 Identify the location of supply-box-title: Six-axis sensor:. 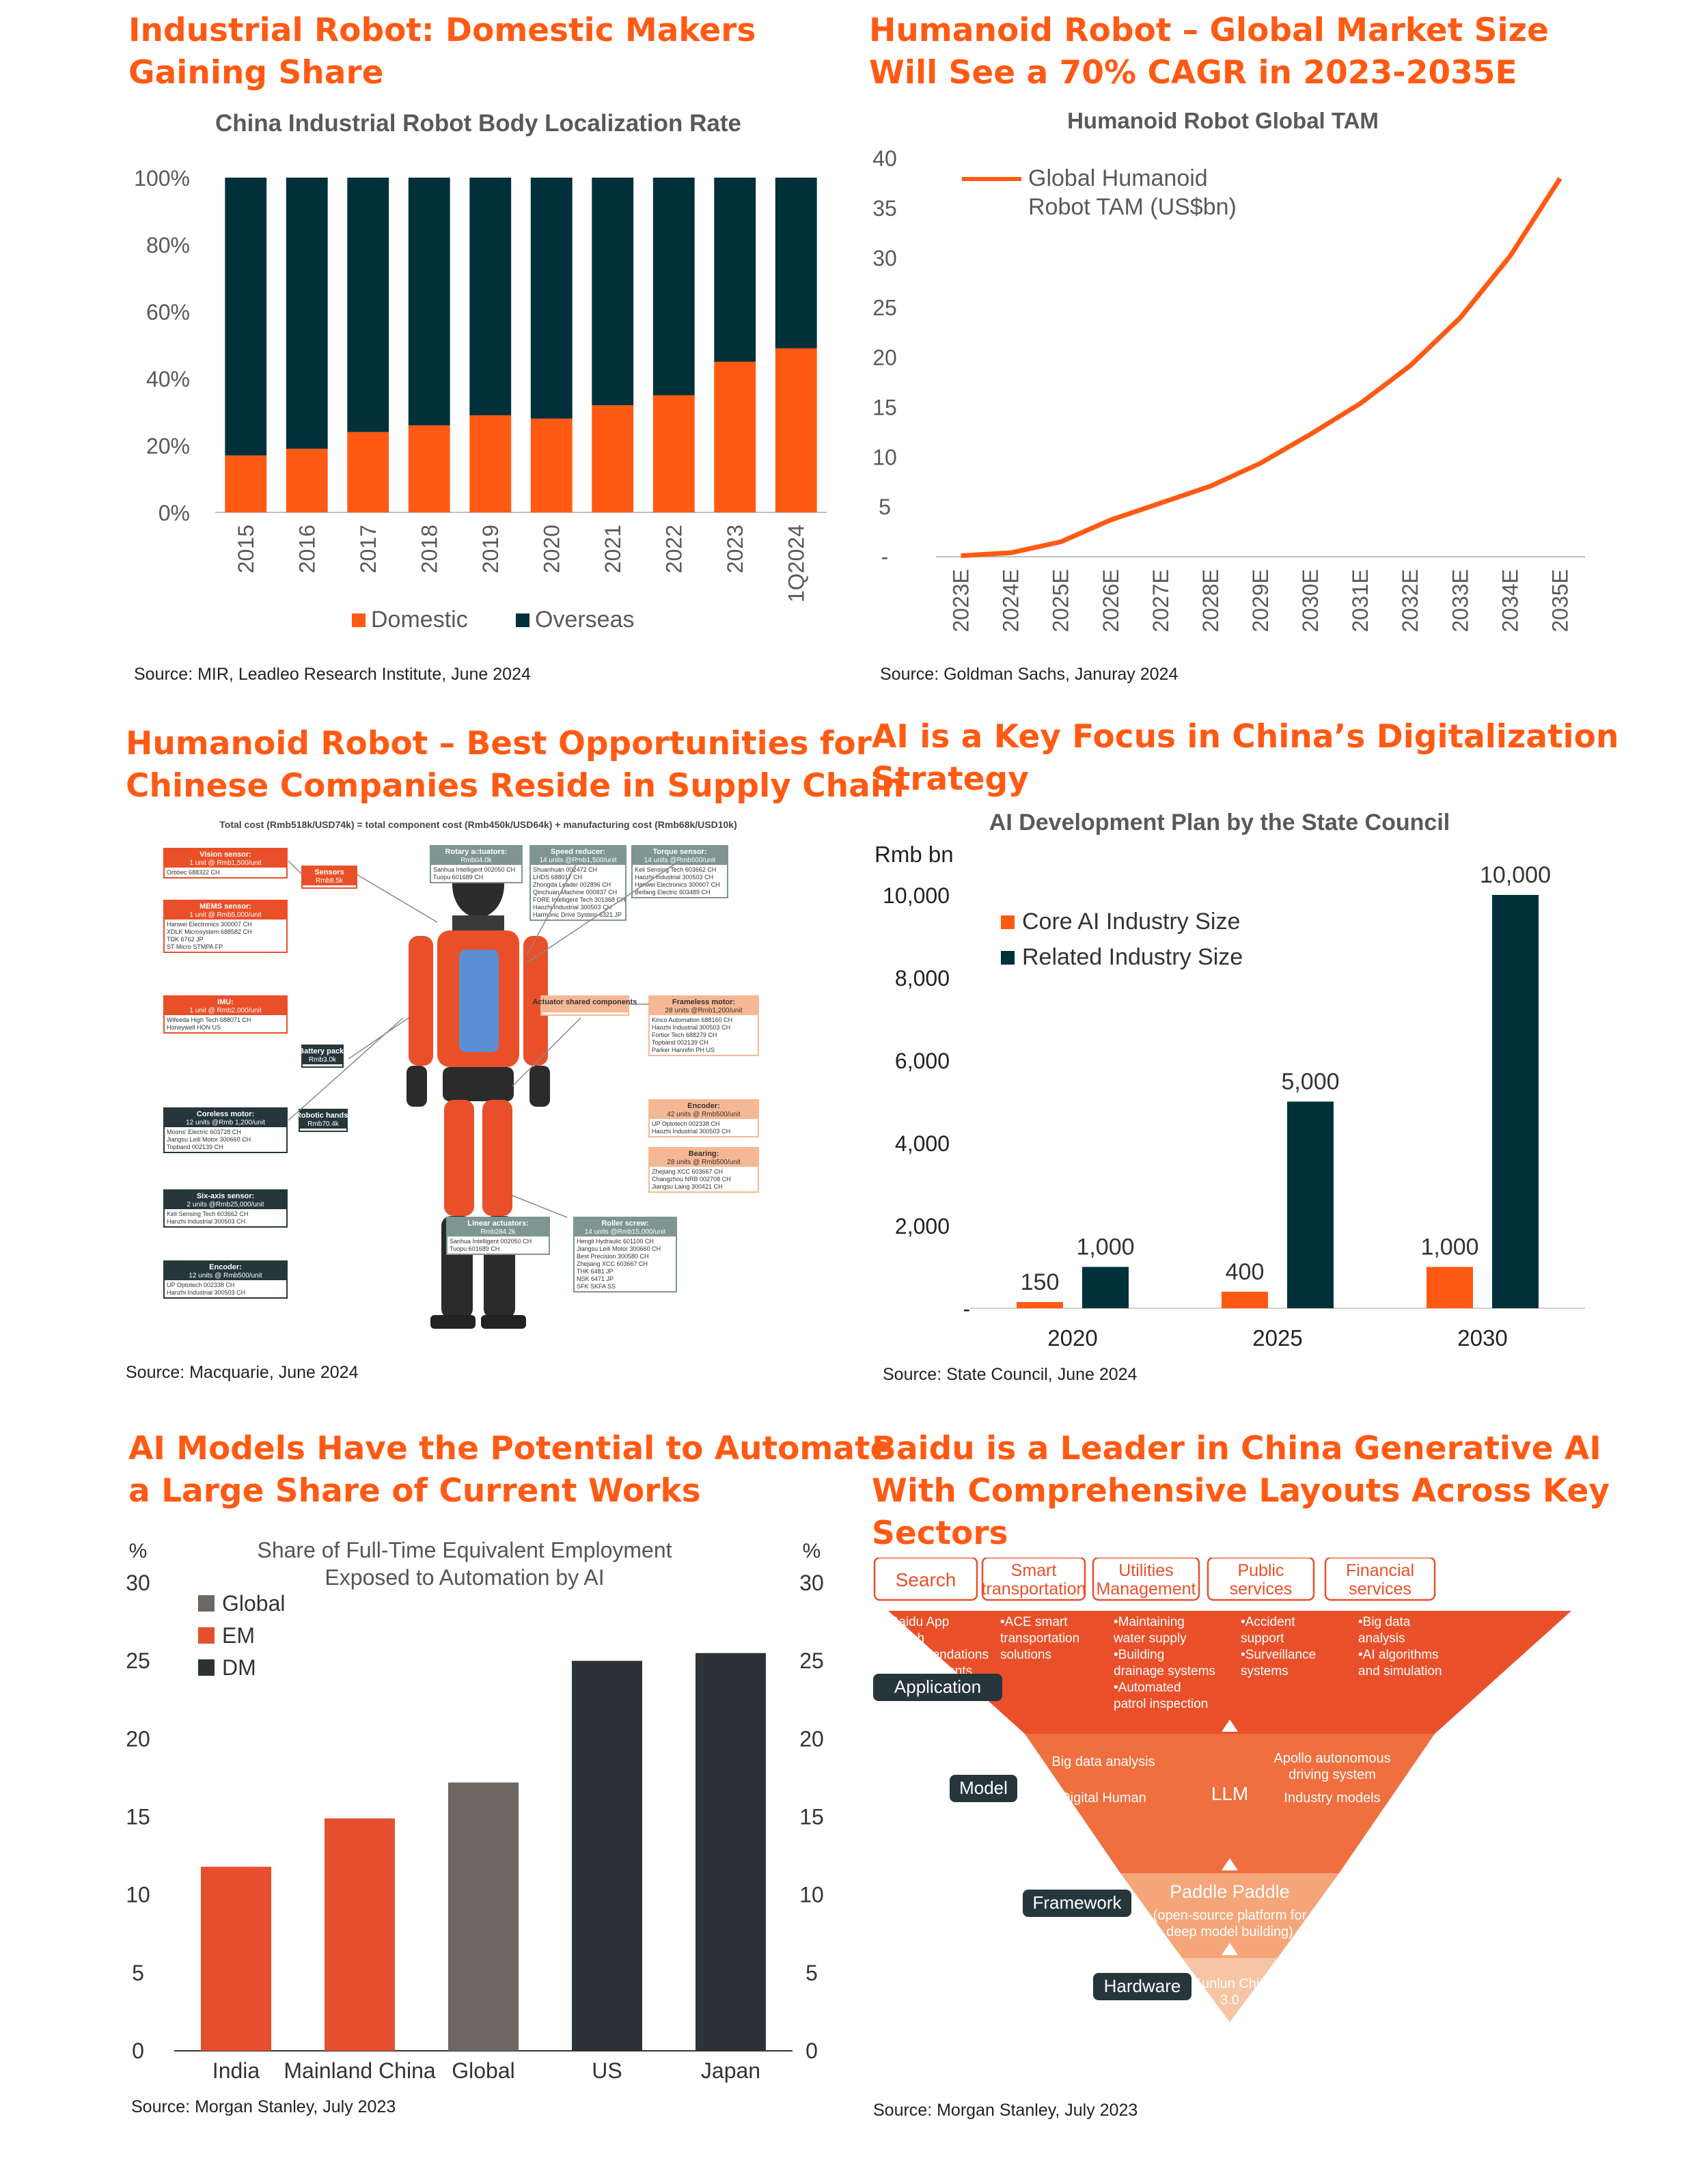
(225, 1196).